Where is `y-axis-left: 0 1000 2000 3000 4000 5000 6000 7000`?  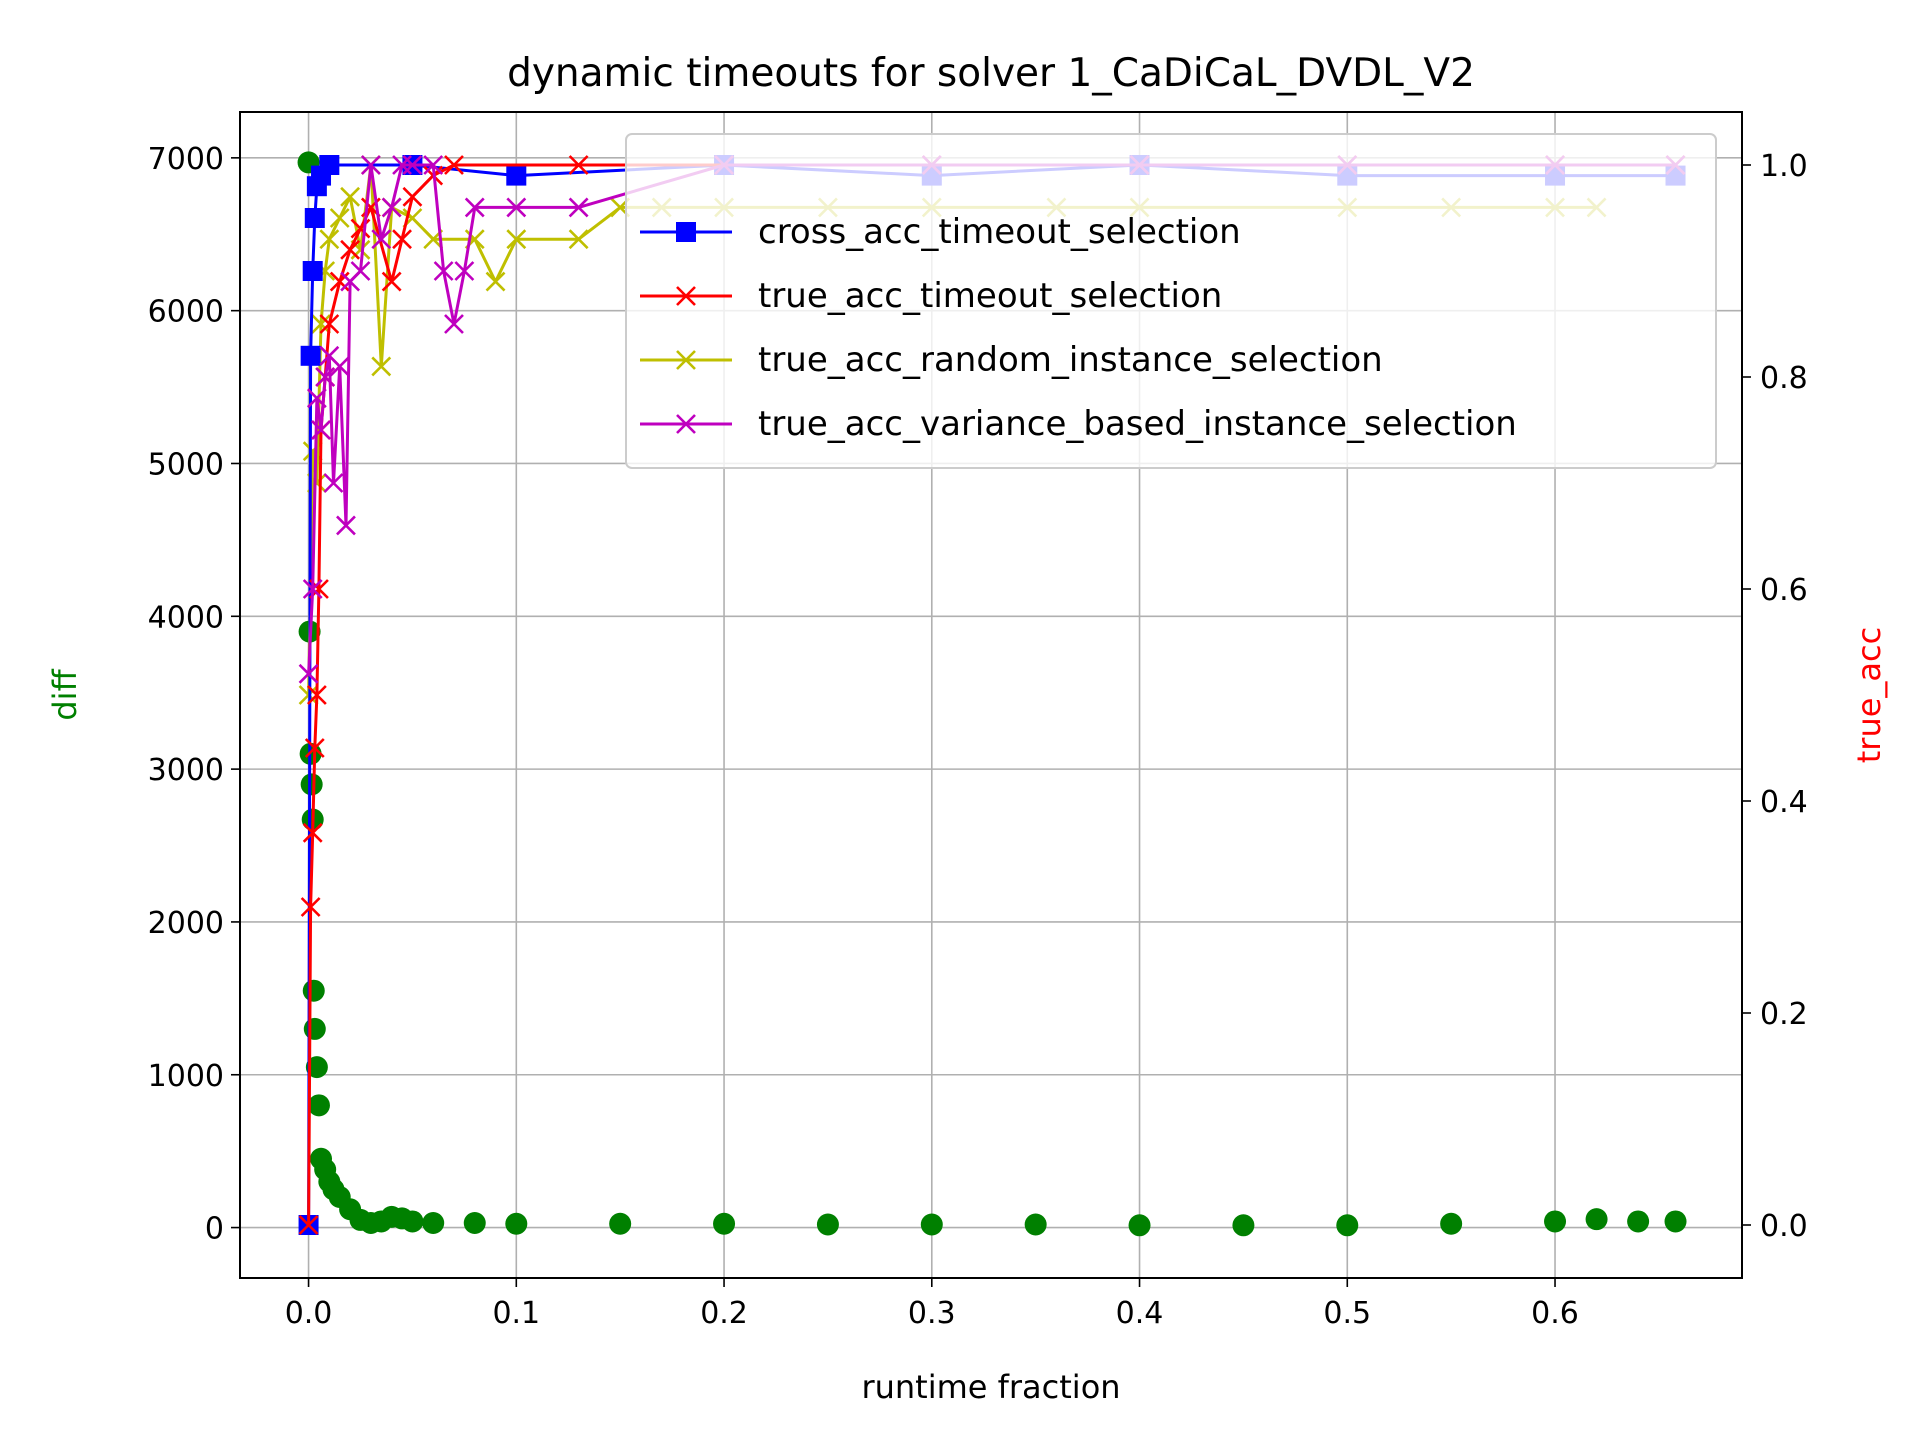 y-axis-left: 0 1000 2000 3000 4000 5000 6000 7000 is located at coordinates (194, 694).